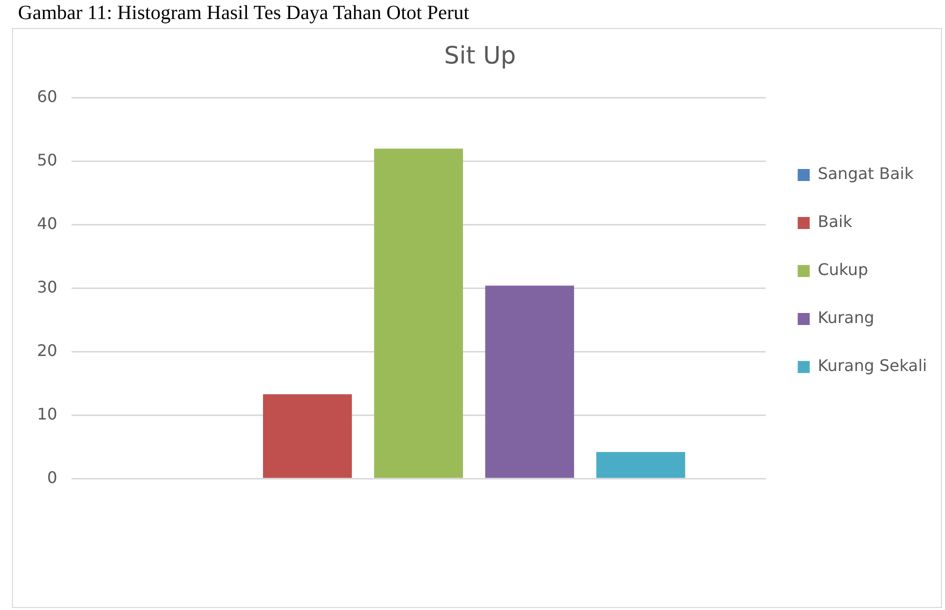 This screenshot has height=610, width=945. What do you see at coordinates (47, 223) in the screenshot?
I see `y-tick-label: 40` at bounding box center [47, 223].